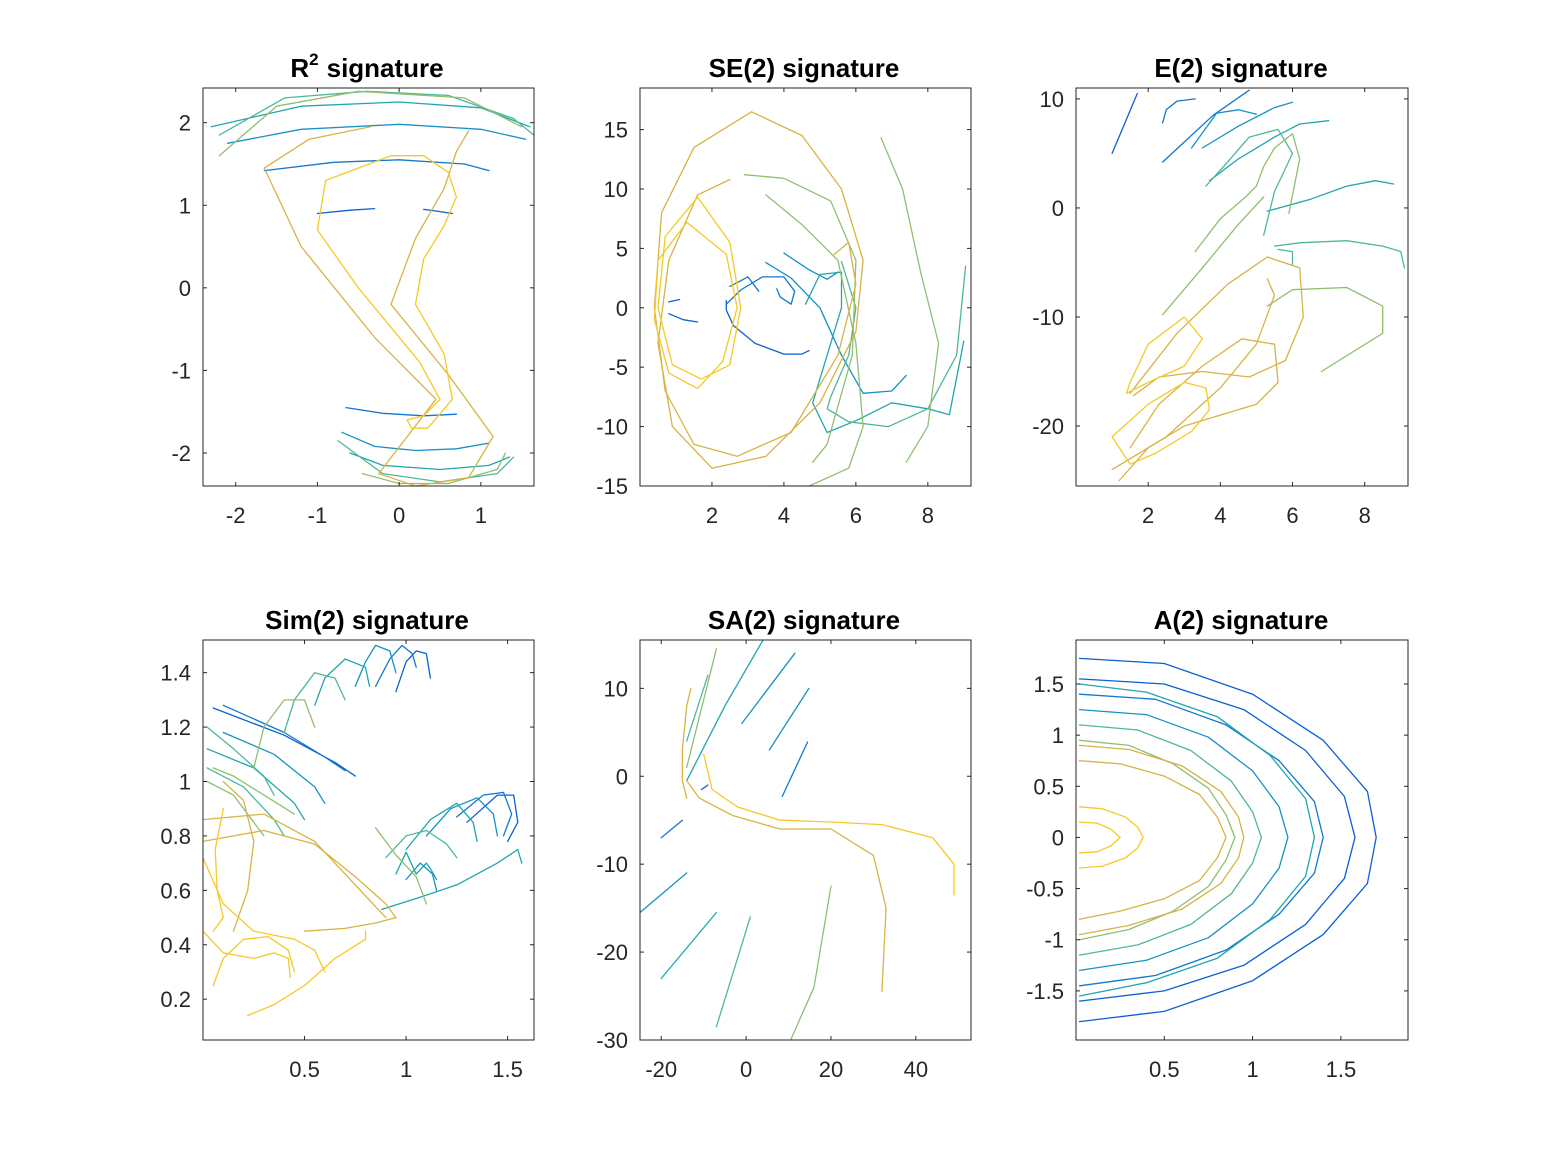  What do you see at coordinates (181, 453) in the screenshot?
I see `y-tick-label: -2` at bounding box center [181, 453].